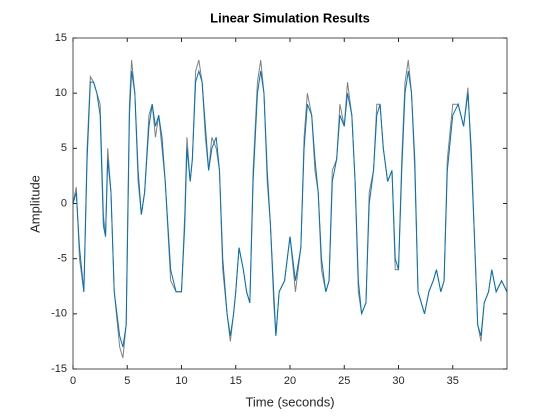 The width and height of the screenshot is (560, 420). Describe the element at coordinates (59, 369) in the screenshot. I see `y-tick-label: -15` at that location.